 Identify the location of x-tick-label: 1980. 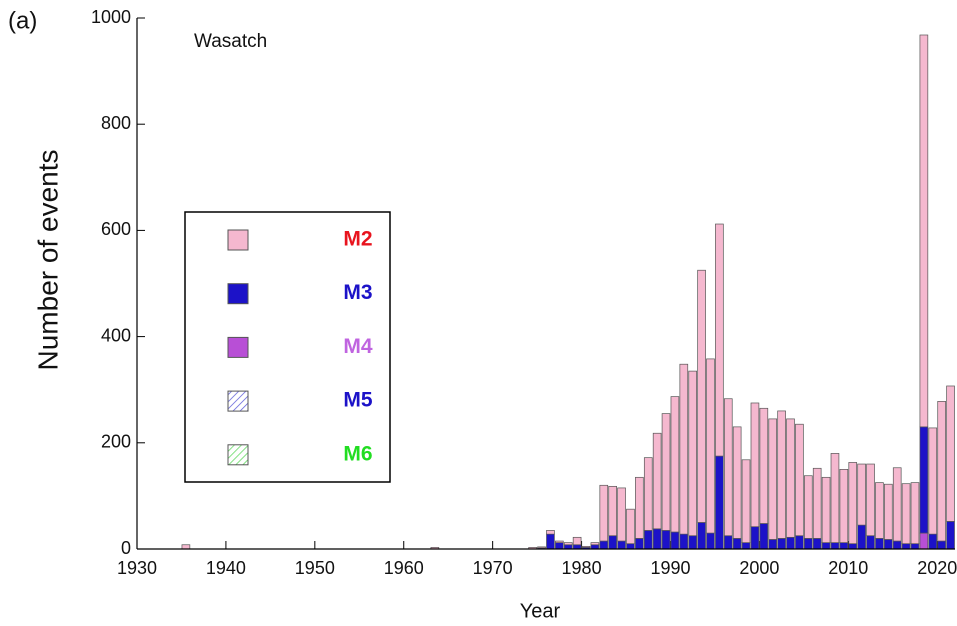
(582, 568).